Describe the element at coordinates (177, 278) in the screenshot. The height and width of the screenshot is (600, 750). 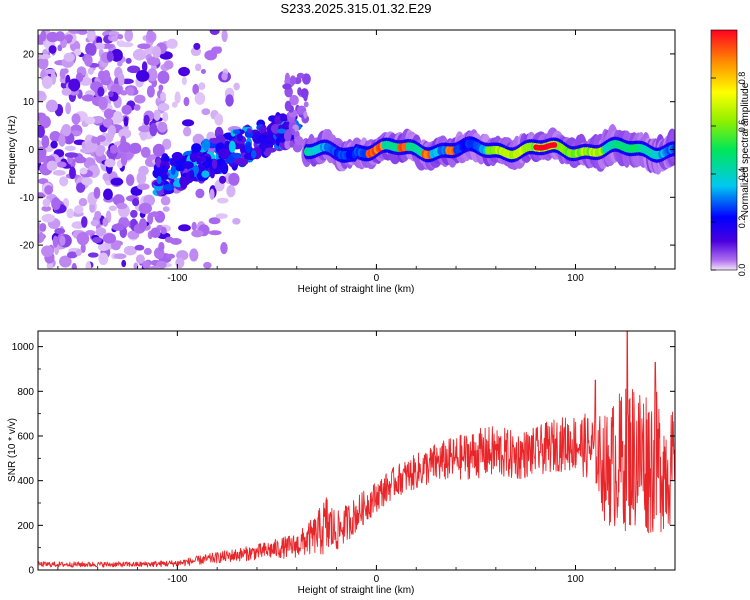
I see `x-tick-label: -100` at that location.